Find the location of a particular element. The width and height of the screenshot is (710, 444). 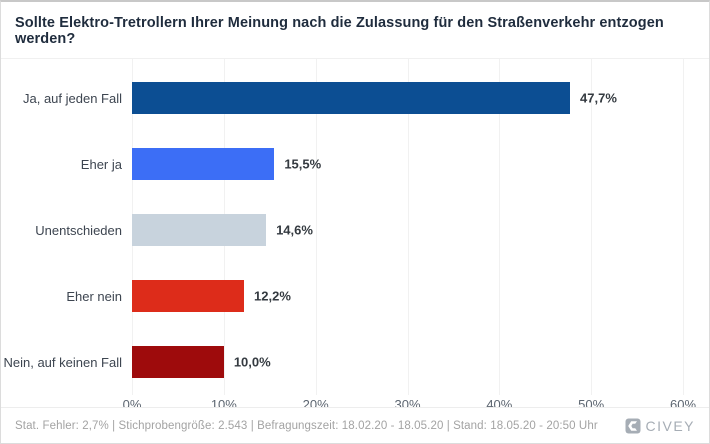

civey-logo-icon is located at coordinates (633, 426).